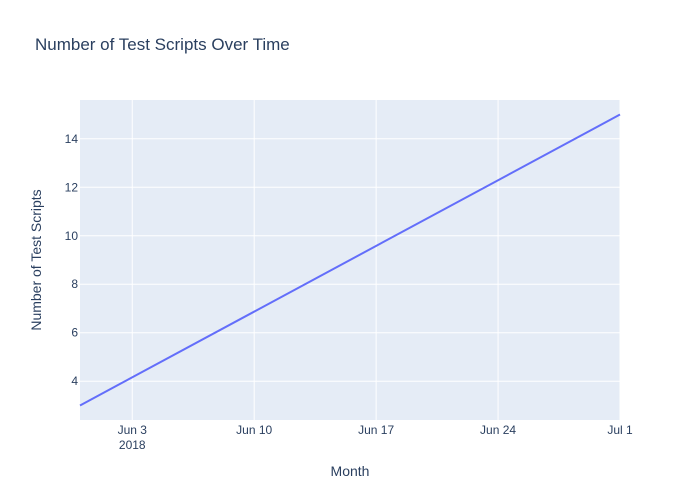 The image size is (700, 500). What do you see at coordinates (376, 430) in the screenshot?
I see `x-tick-label: Jun 17` at bounding box center [376, 430].